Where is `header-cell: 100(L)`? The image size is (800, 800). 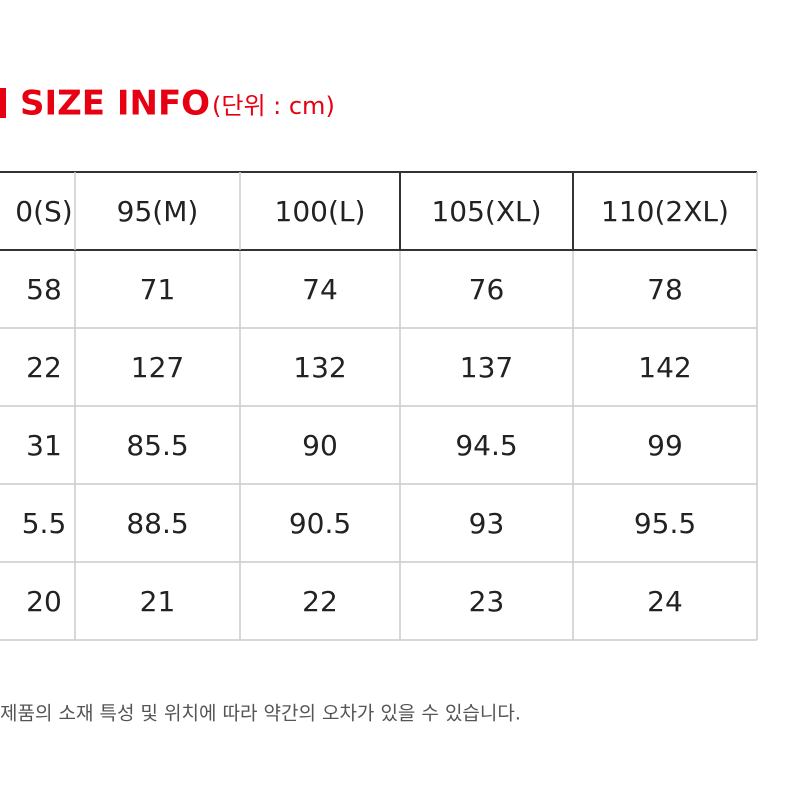 header-cell: 100(L) is located at coordinates (320, 211).